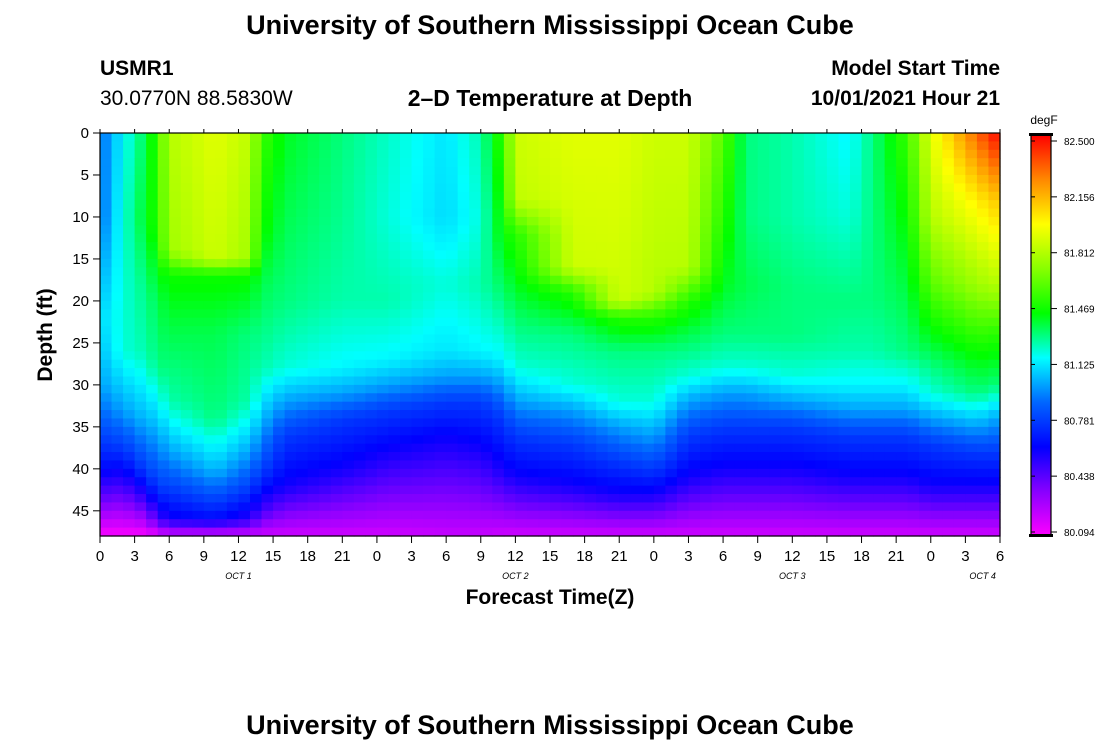  I want to click on x-tick-label: 0, so click(654, 556).